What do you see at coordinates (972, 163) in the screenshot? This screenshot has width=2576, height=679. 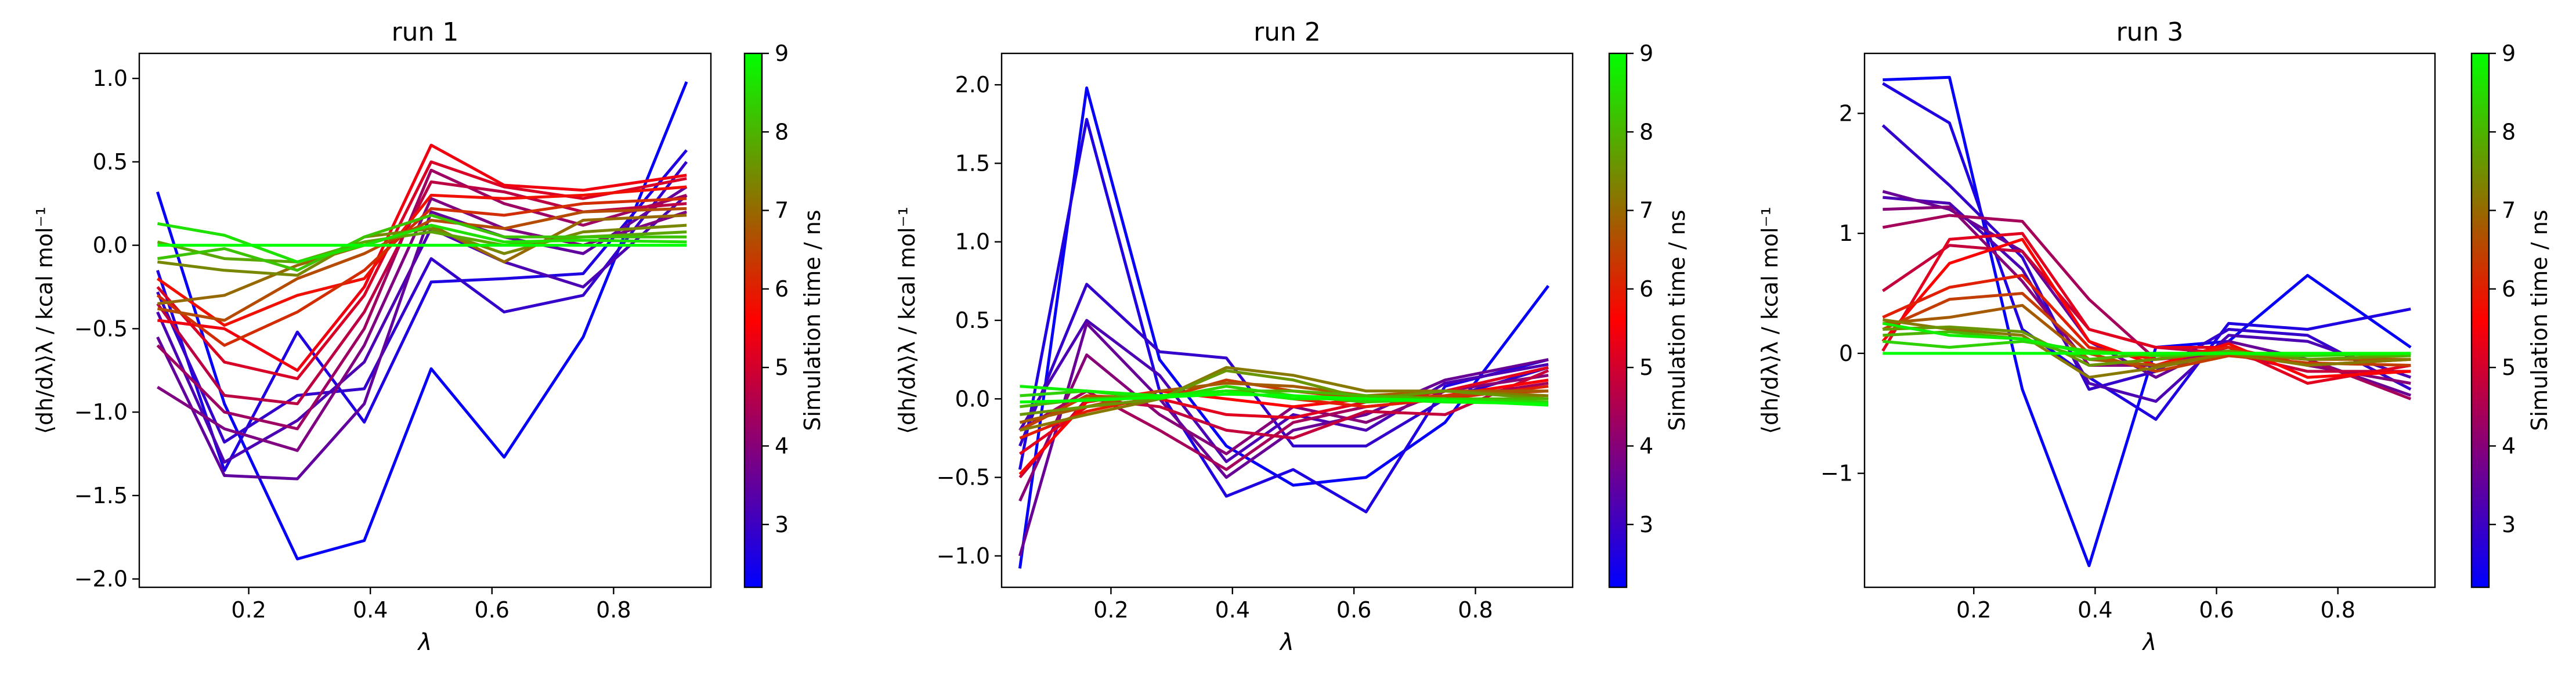 I see `y-tick-label: 1.5` at bounding box center [972, 163].